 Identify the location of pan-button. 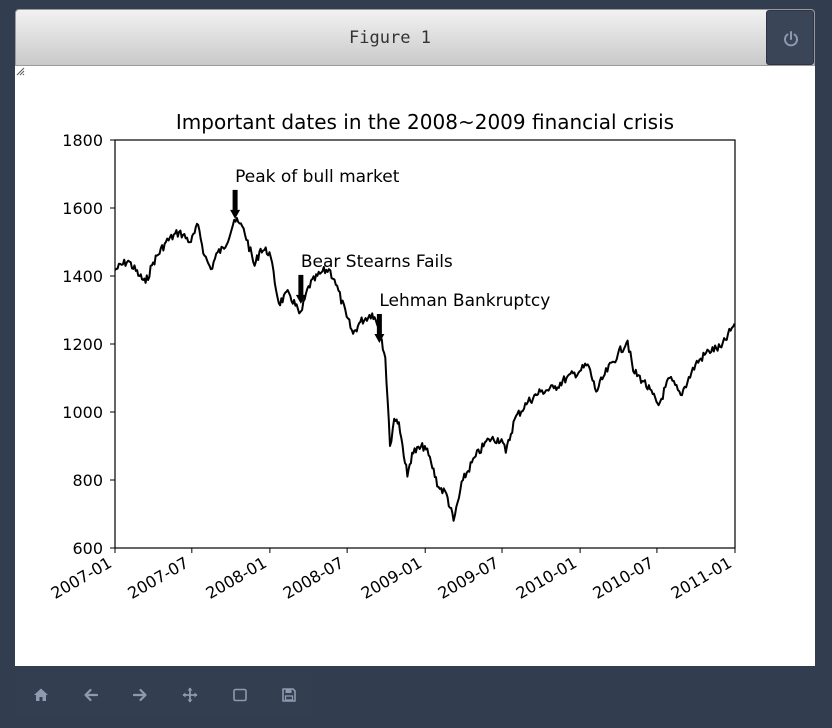
(190, 695).